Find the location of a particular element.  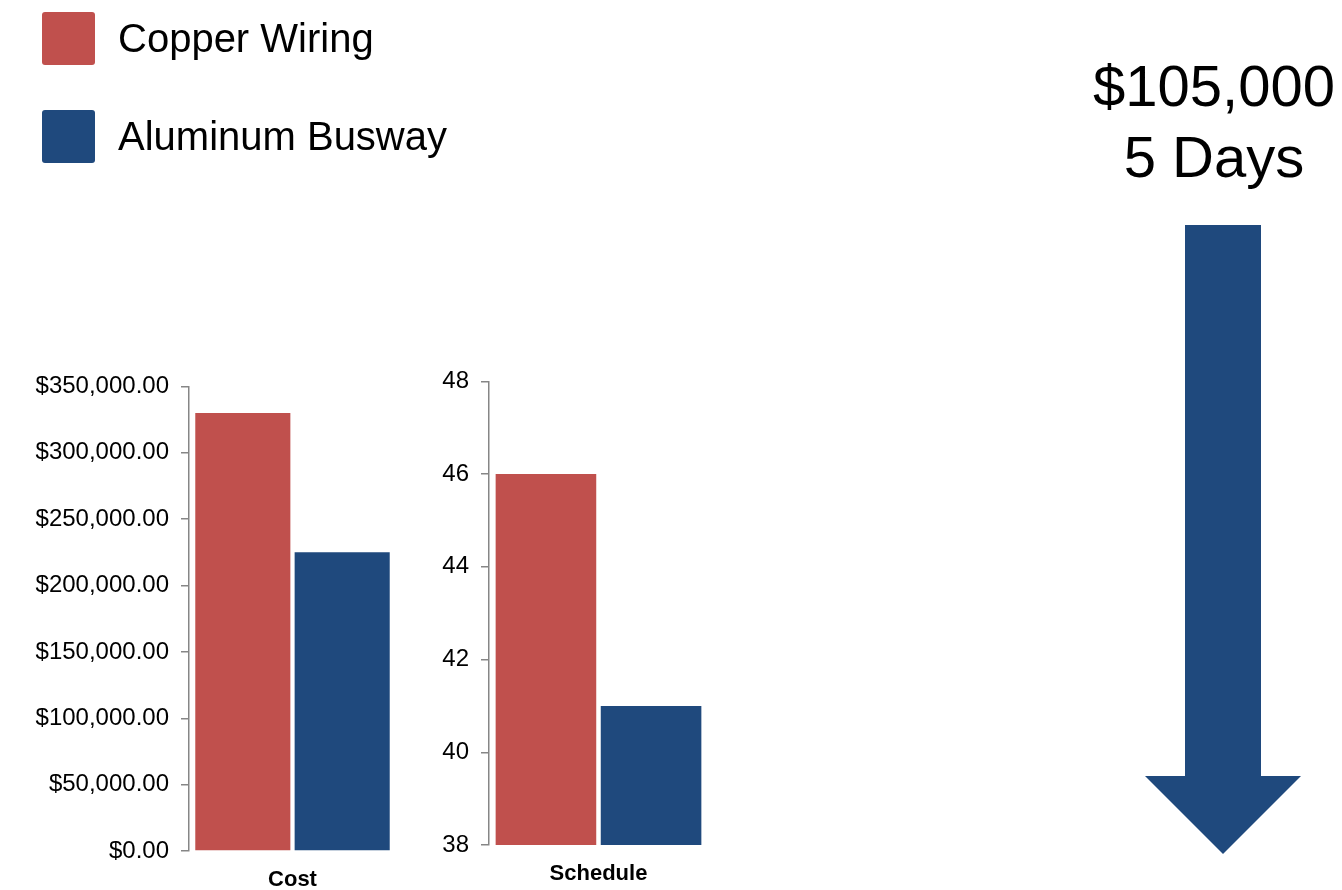

x-tick-label: Schedule is located at coordinates (598, 873).